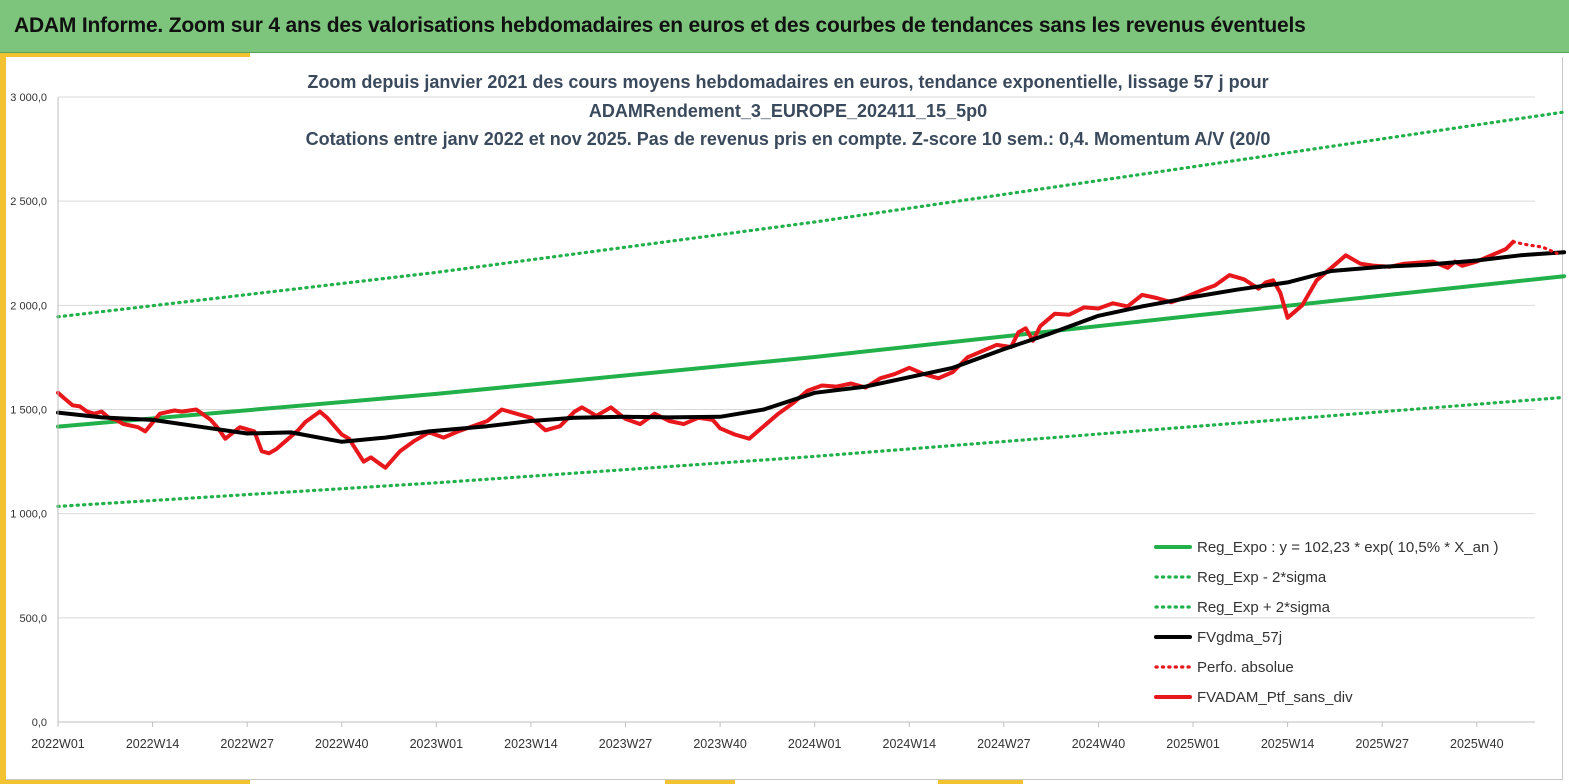  Describe the element at coordinates (815, 744) in the screenshot. I see `x-tick-label: 2024W01` at that location.